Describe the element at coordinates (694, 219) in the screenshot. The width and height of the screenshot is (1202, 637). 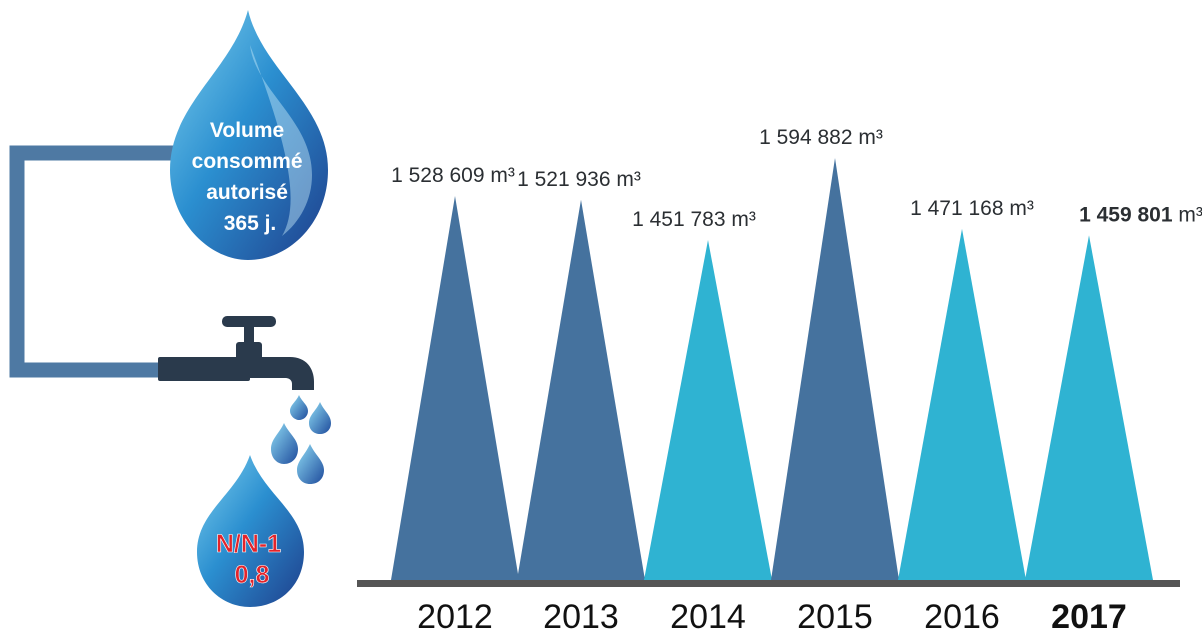
I see `value-label-2014: 1 451 783 m³` at that location.